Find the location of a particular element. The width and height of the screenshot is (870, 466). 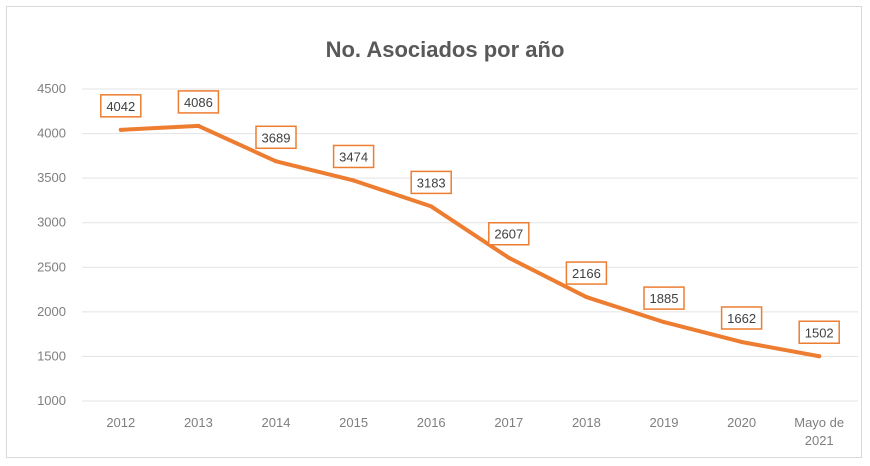

data-label: 4086 is located at coordinates (198, 102).